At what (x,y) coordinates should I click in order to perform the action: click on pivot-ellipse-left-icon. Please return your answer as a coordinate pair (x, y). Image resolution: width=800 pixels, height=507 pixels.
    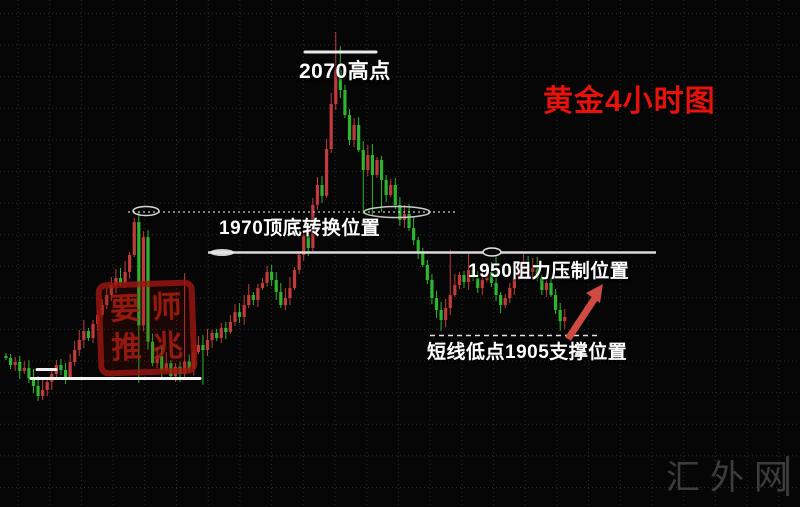
    Looking at the image, I should click on (146, 211).